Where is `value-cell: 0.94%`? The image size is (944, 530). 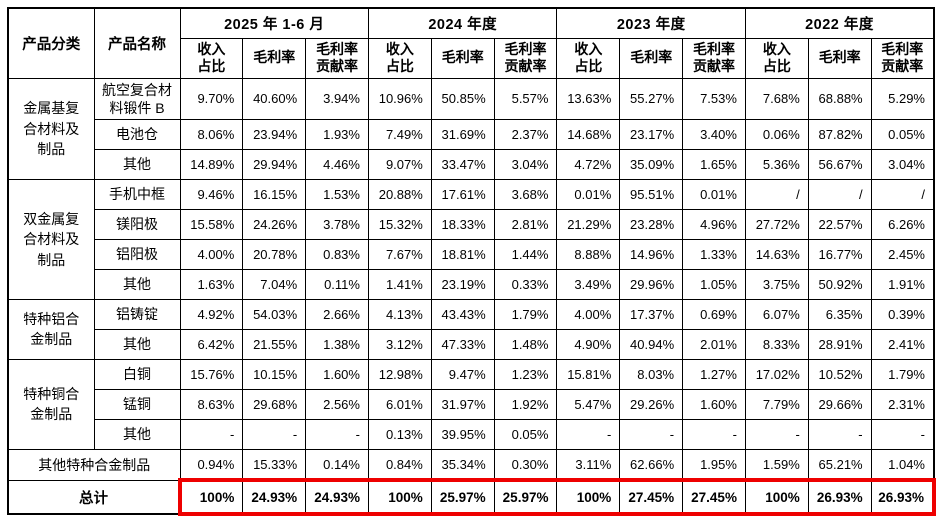 value-cell: 0.94% is located at coordinates (211, 464).